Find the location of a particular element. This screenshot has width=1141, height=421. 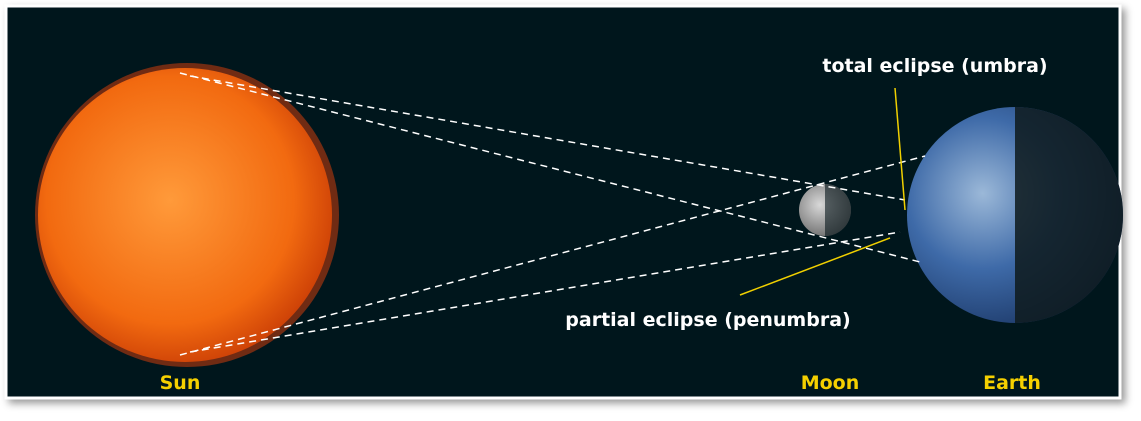

penumbra-label: partial eclipse (penumbra) is located at coordinates (707, 320).